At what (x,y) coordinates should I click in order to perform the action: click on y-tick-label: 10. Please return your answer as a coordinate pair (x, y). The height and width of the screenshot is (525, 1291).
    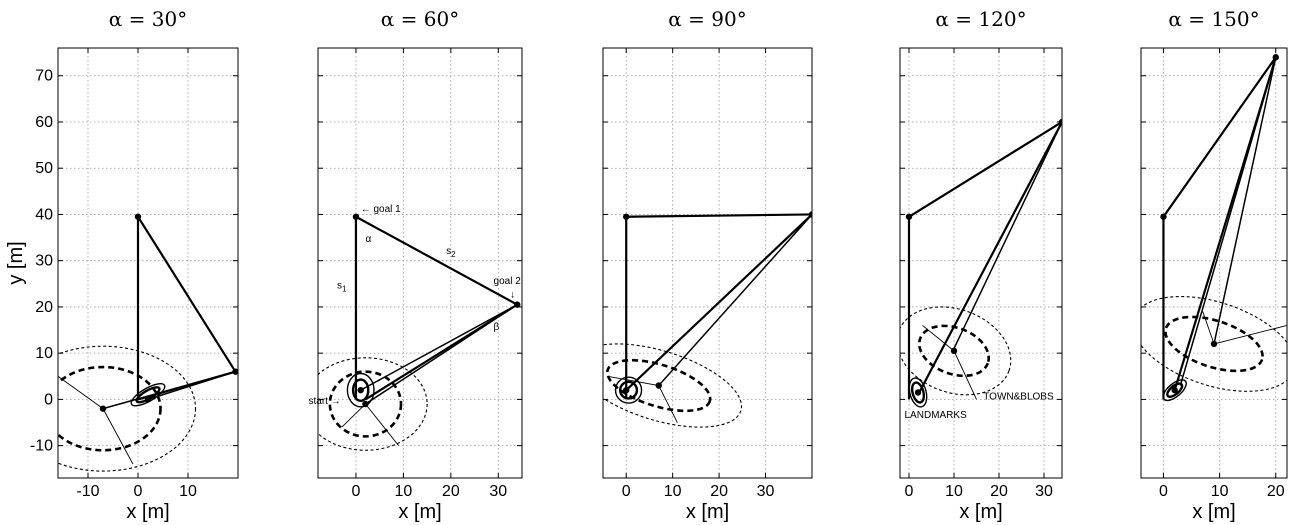
    Looking at the image, I should click on (44, 353).